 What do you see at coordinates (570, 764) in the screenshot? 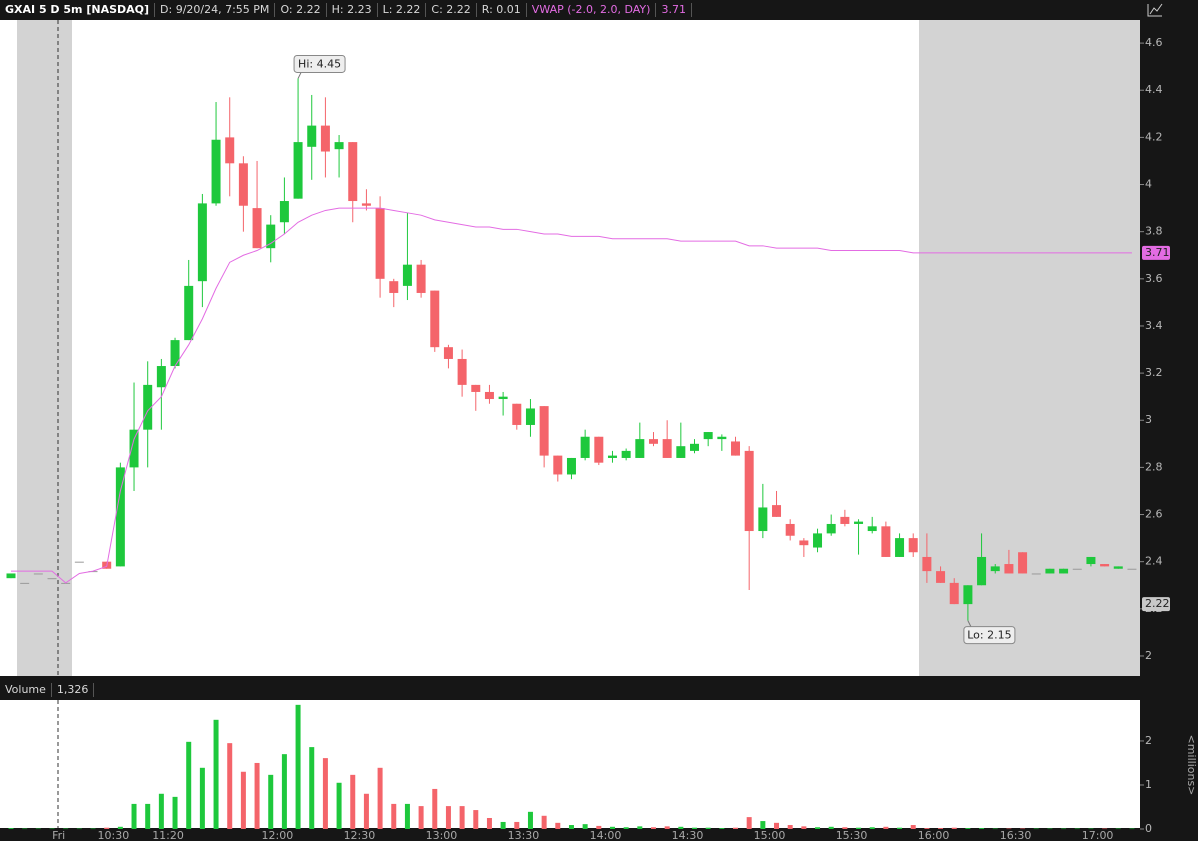
I see `volume-pane` at bounding box center [570, 764].